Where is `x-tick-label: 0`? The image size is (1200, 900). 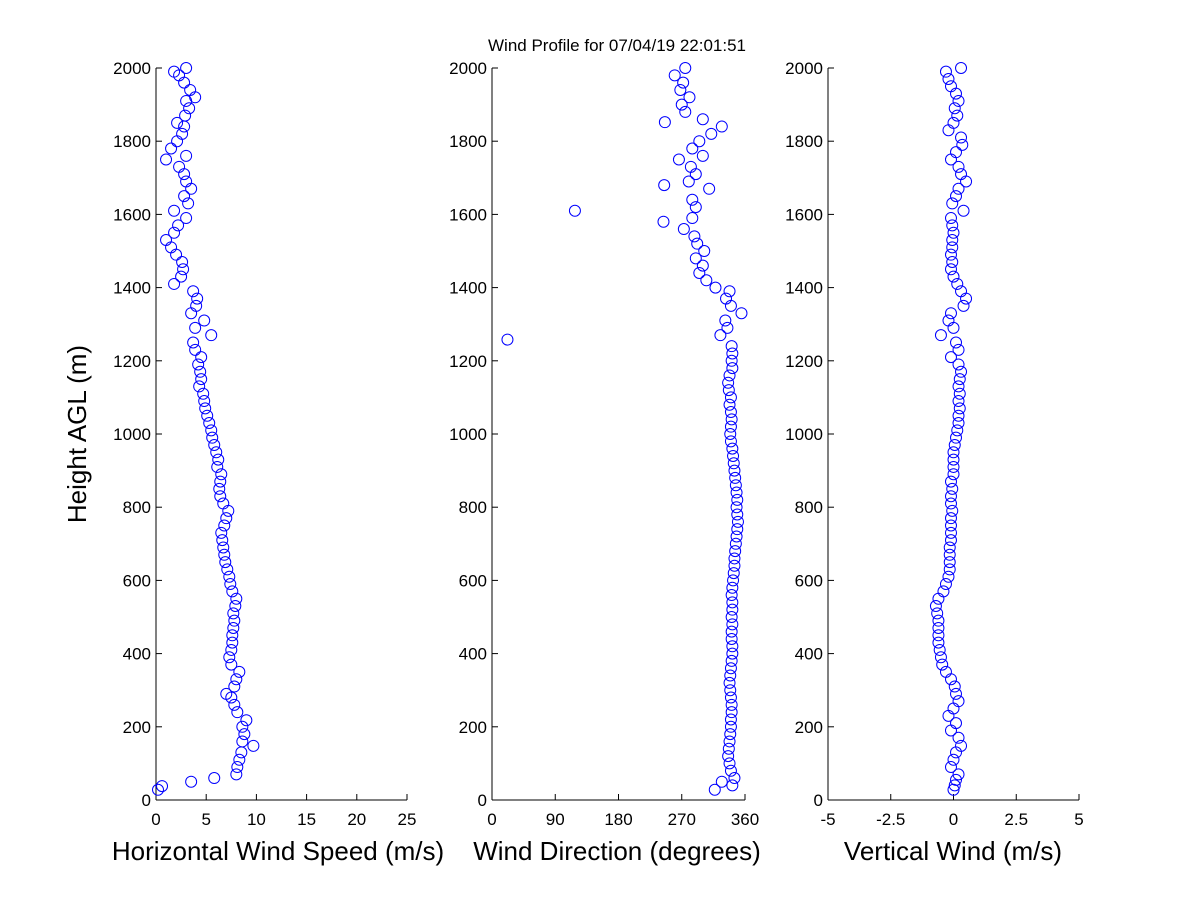 x-tick-label: 0 is located at coordinates (491, 819).